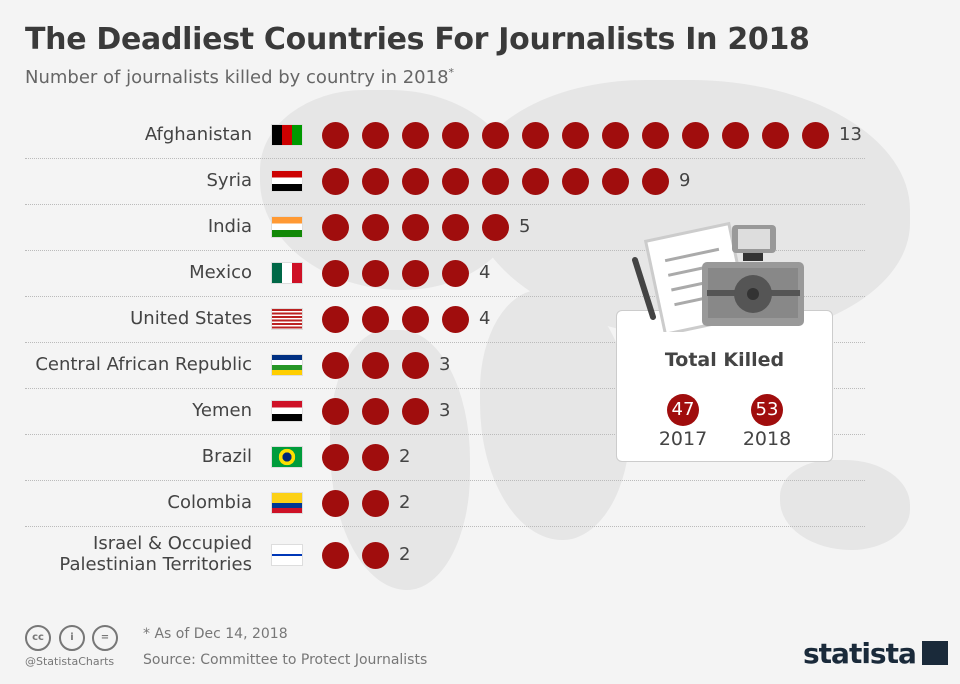  I want to click on total-killed-box: Total Killed 47 2017 53 2018, so click(724, 386).